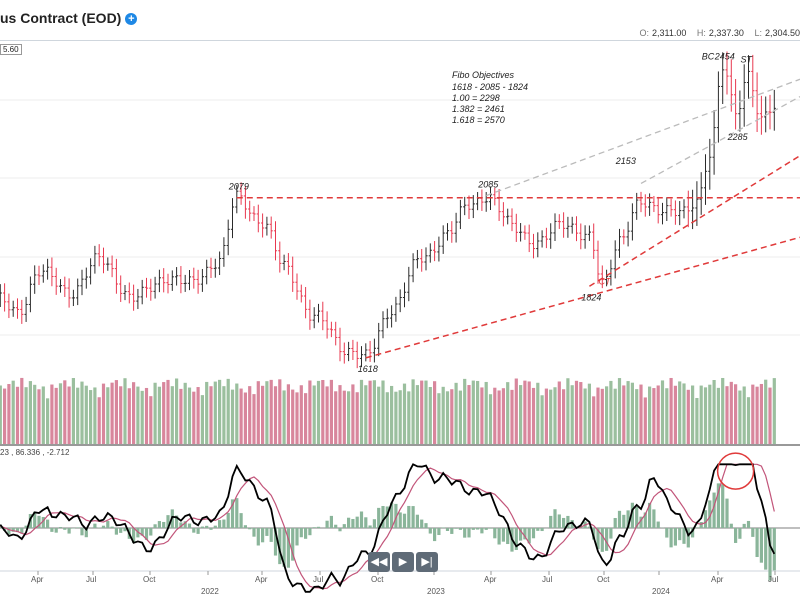 The image size is (800, 600). I want to click on scroll-end-button: ▶|, so click(427, 562).